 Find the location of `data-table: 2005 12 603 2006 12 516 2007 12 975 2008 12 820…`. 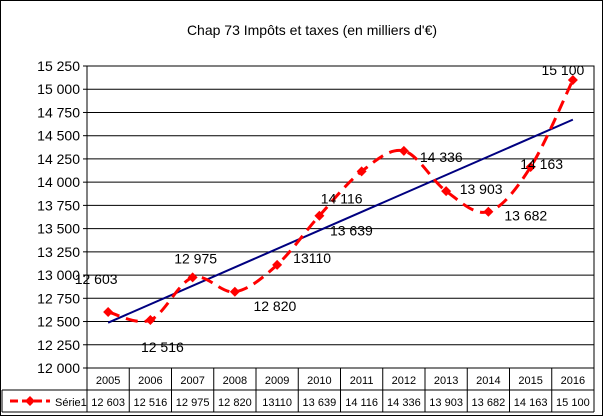

data-table: 2005 12 603 2006 12 516 2007 12 975 2008 12 820… is located at coordinates (298, 390).